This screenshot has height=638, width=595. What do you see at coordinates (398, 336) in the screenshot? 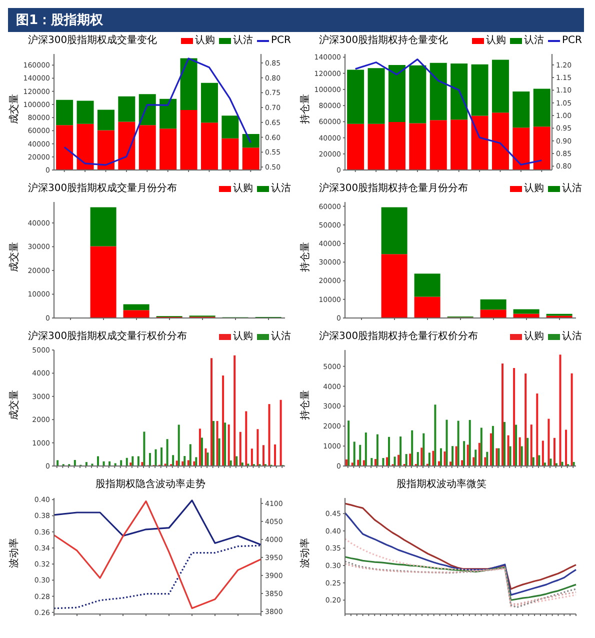
I see `chart-title: 沪深300股指期权持仓量行权价分布` at bounding box center [398, 336].